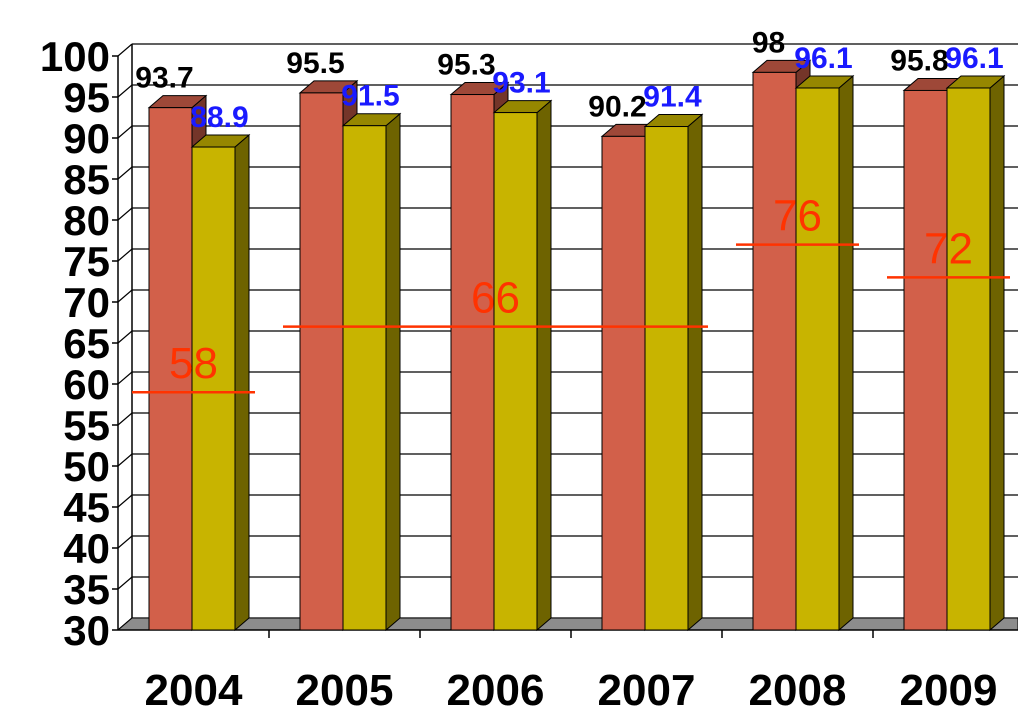 The image size is (1018, 711). I want to click on x-category-label: 2008, so click(798, 688).